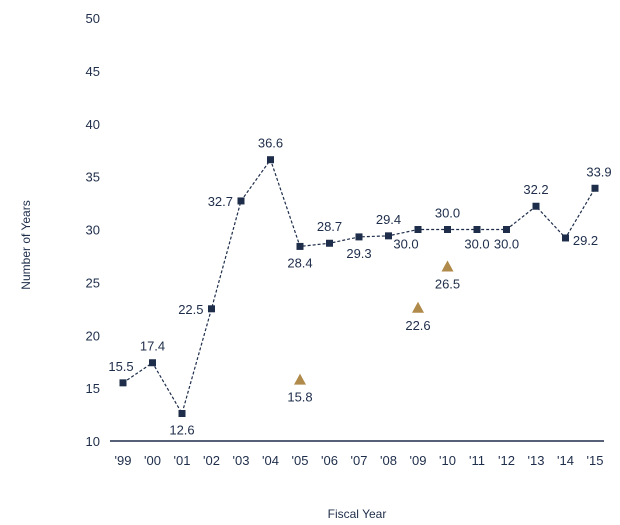 The width and height of the screenshot is (620, 525). What do you see at coordinates (93, 71) in the screenshot?
I see `y-tick-label: 45` at bounding box center [93, 71].